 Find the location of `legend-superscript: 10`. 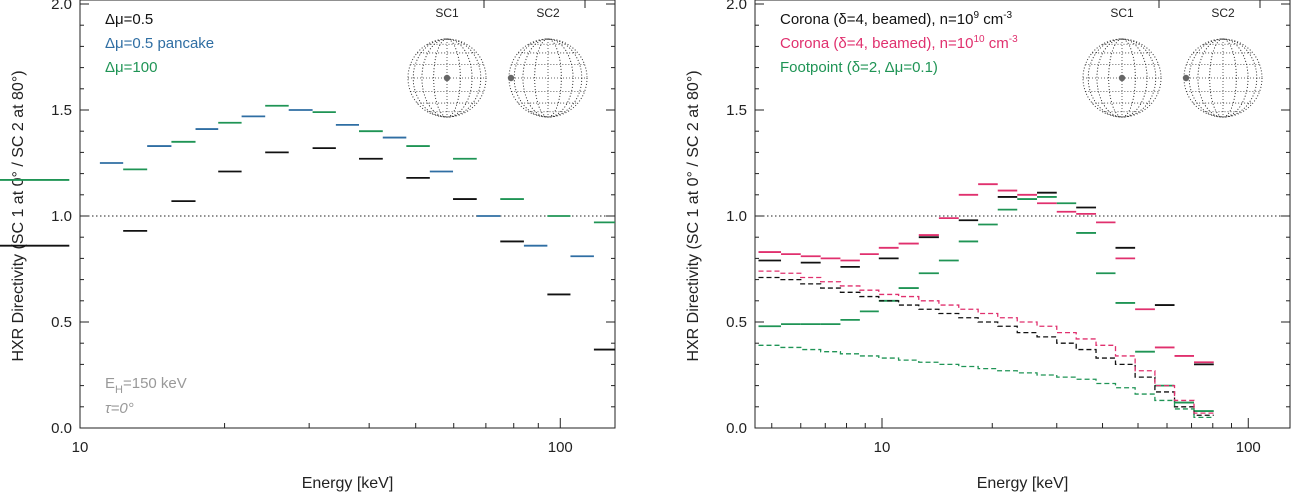

legend-superscript: 10 is located at coordinates (979, 39).